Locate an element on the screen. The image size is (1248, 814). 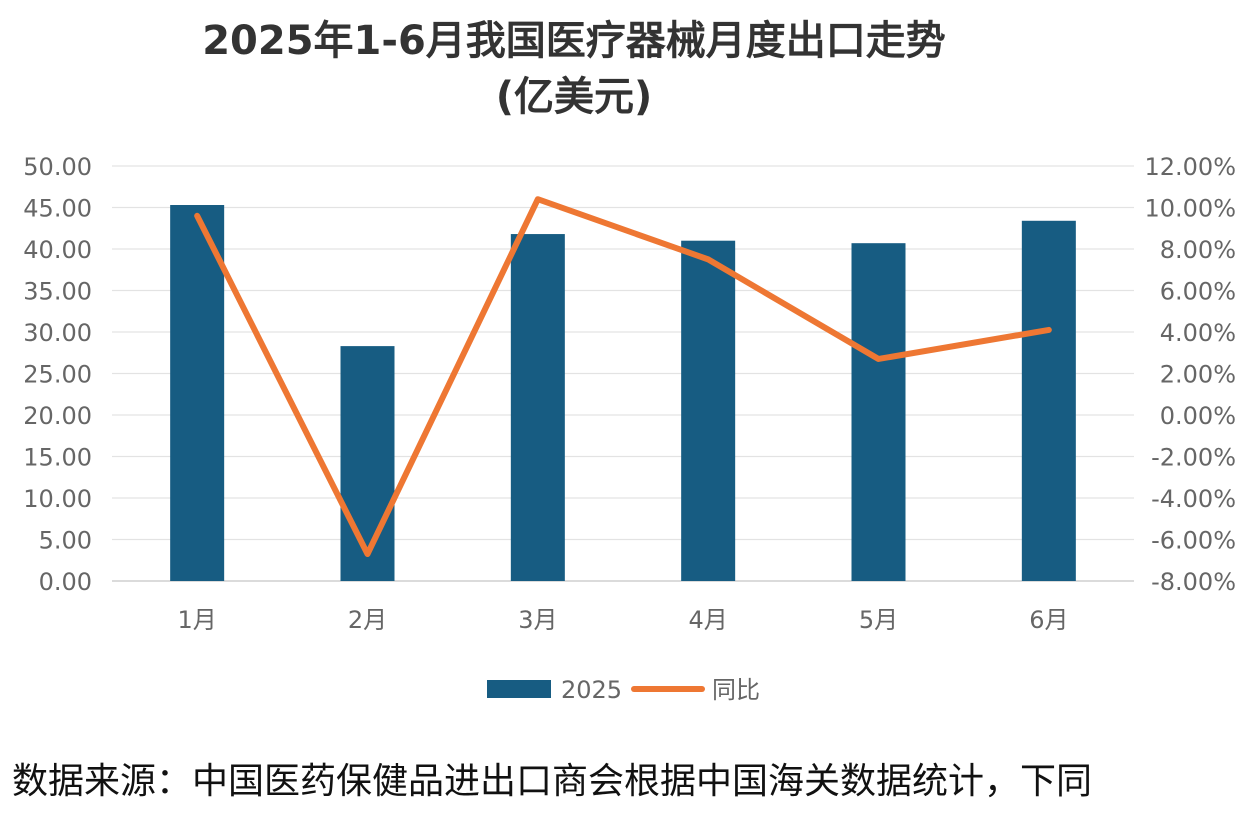
left-tick-label: 30.00 is located at coordinates (57, 333).